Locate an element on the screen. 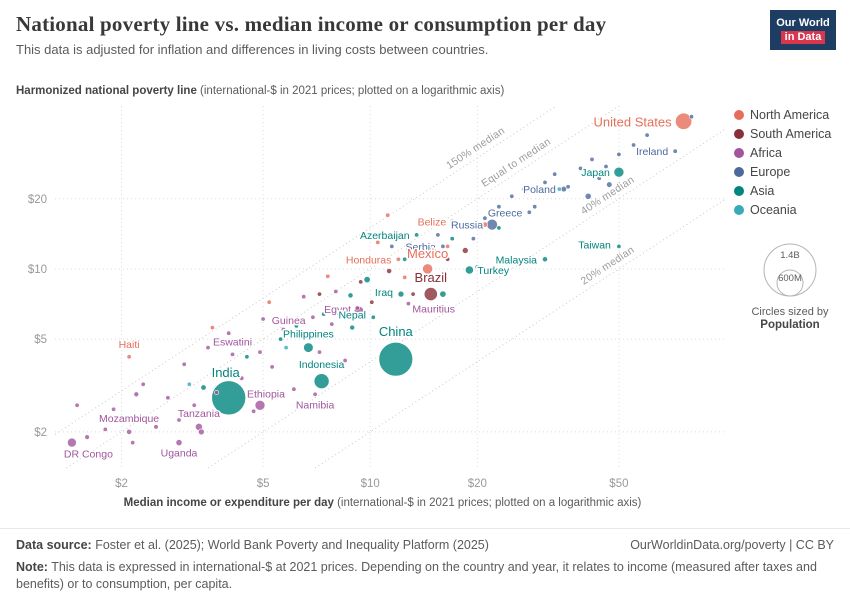  data-point-eswatini is located at coordinates (233, 354).